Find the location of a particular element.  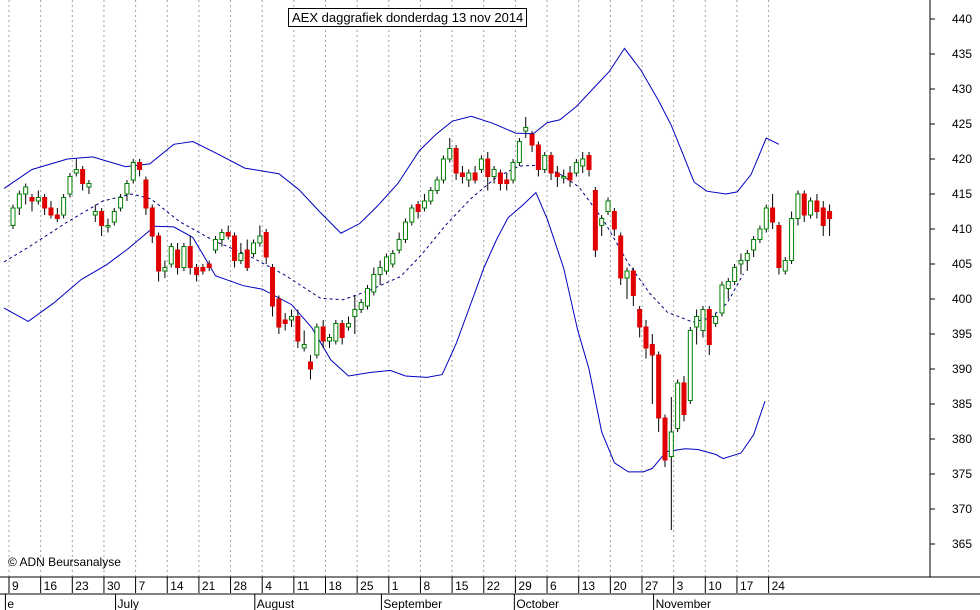

x-tick-label: 10 is located at coordinates (715, 586).